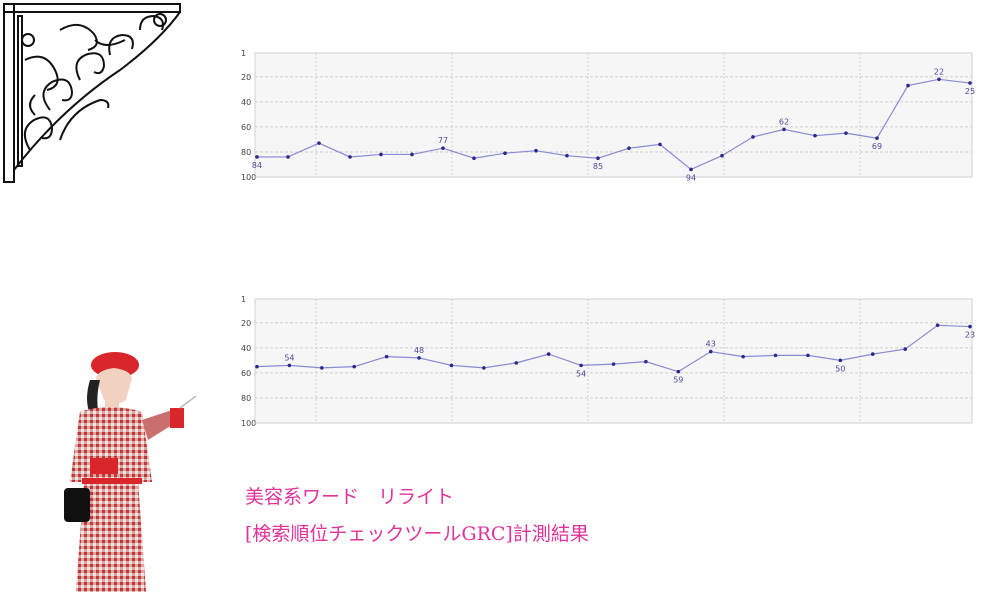  I want to click on data-label: 84, so click(257, 165).